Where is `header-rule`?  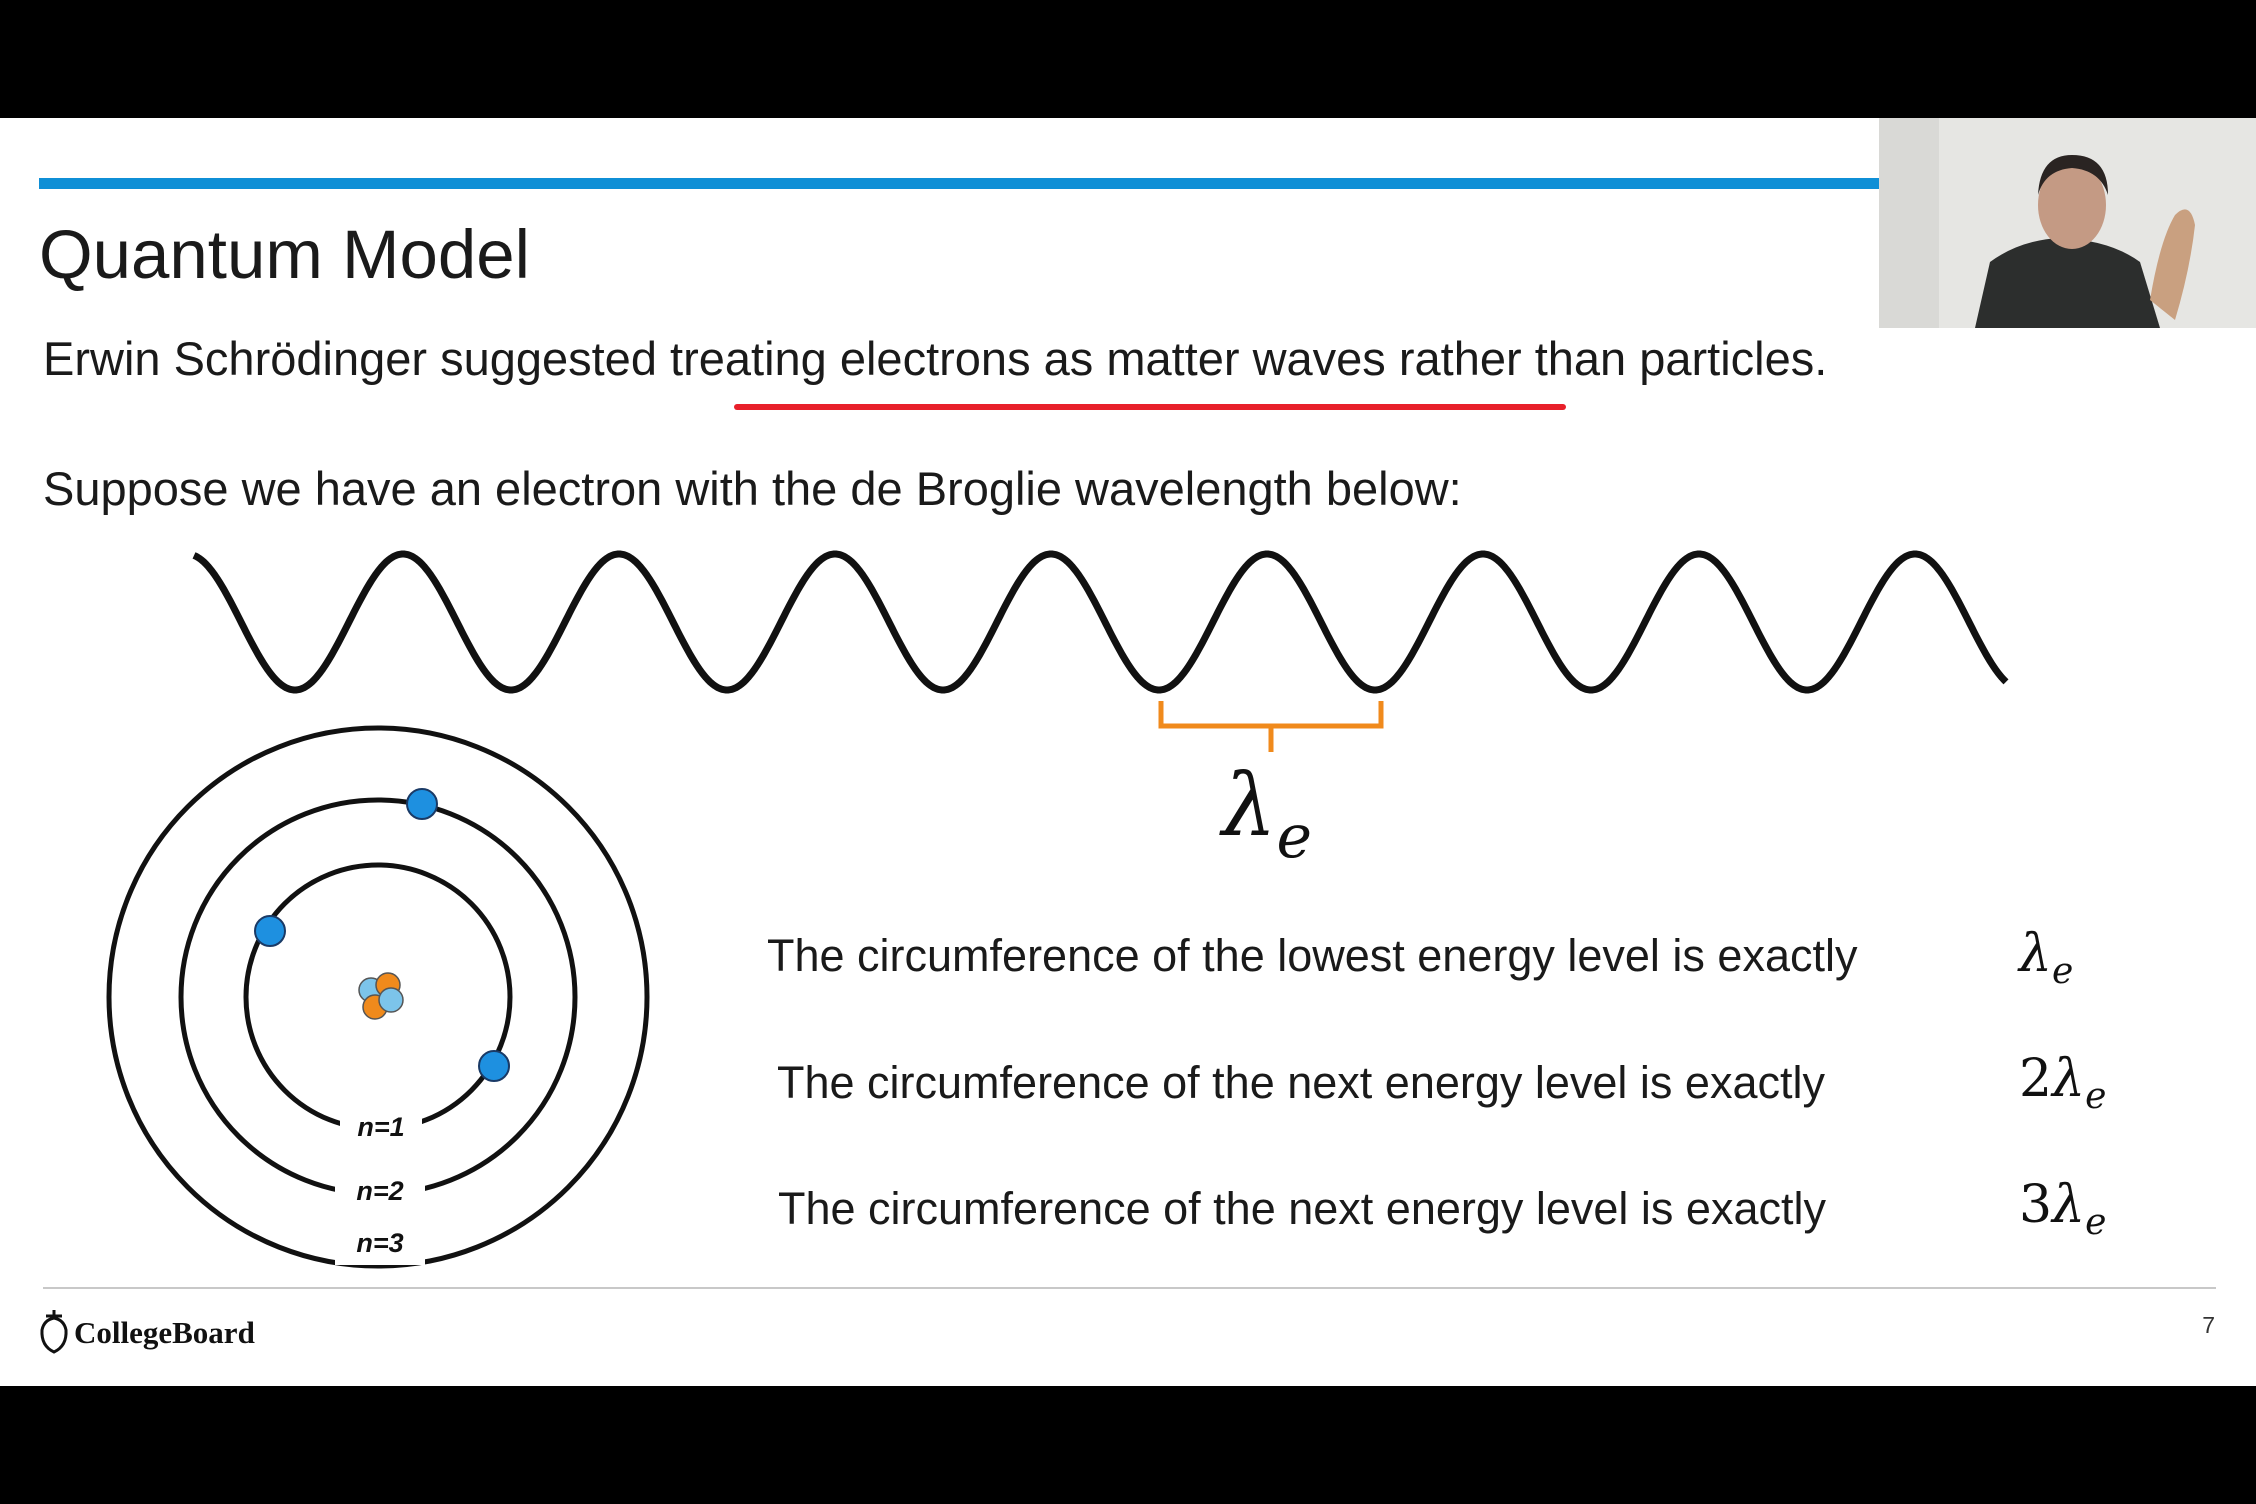
header-rule is located at coordinates (959, 183).